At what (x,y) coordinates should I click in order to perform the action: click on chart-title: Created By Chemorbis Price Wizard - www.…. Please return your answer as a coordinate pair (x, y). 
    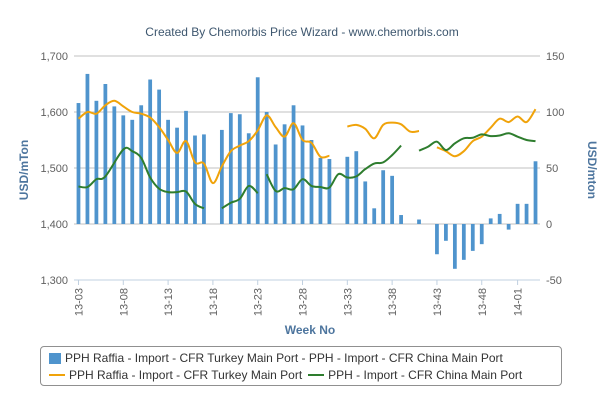
    Looking at the image, I should click on (302, 32).